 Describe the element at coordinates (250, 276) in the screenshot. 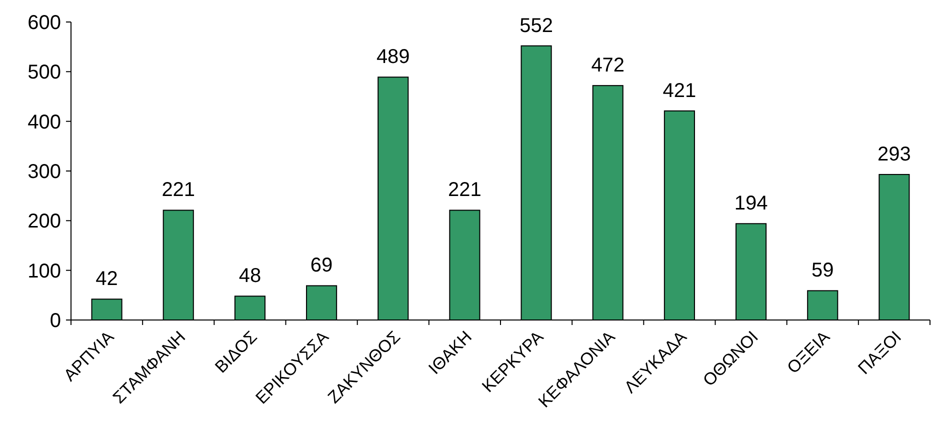

I see `data-label: 48` at that location.